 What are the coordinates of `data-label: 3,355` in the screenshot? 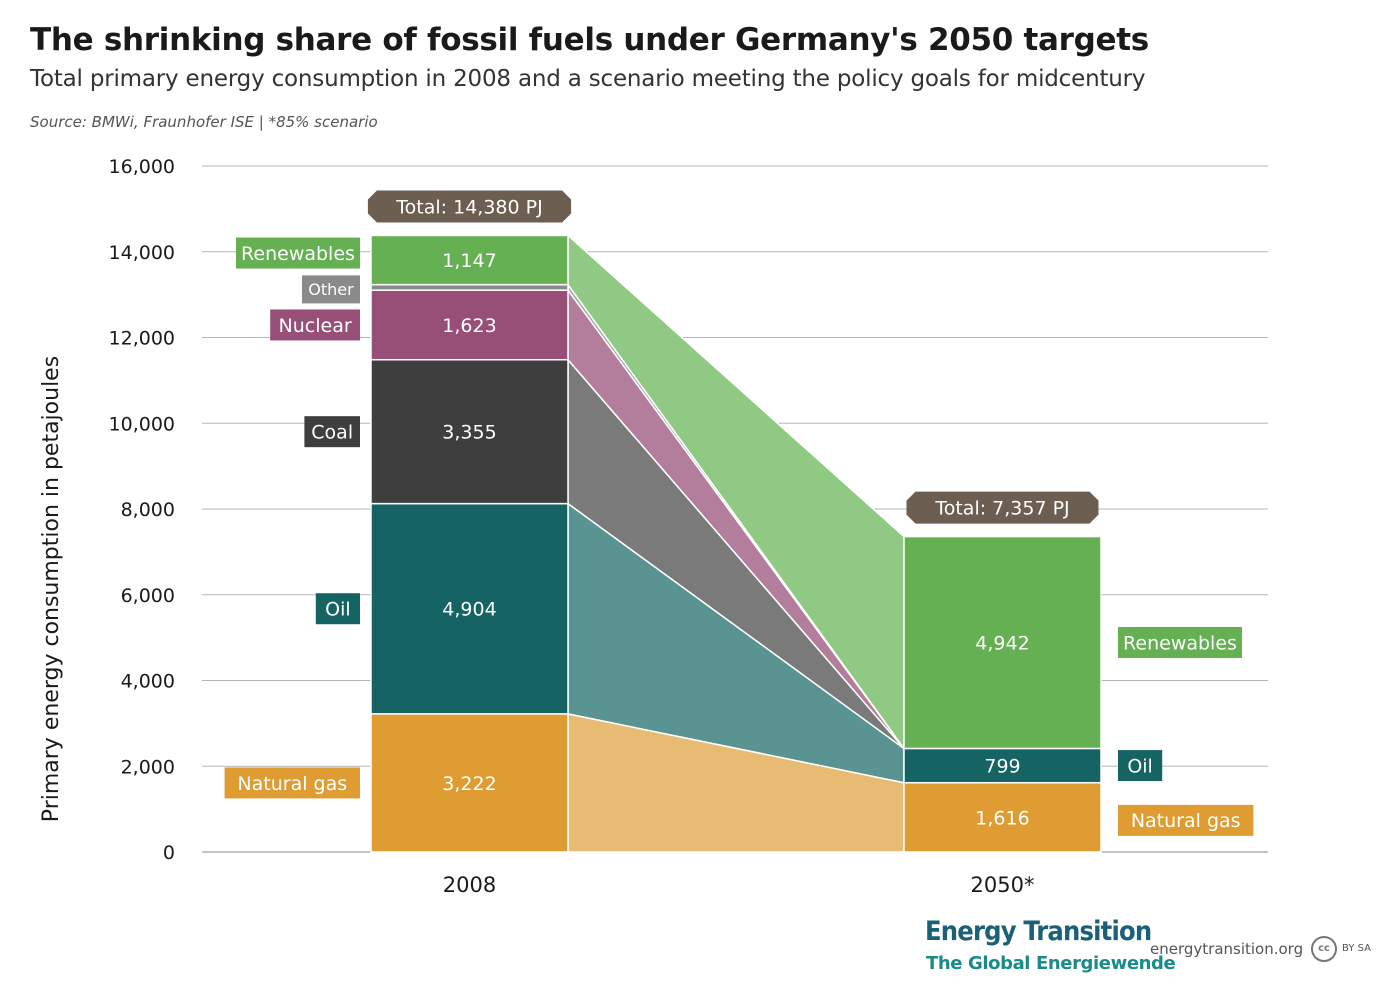 It's located at (469, 433).